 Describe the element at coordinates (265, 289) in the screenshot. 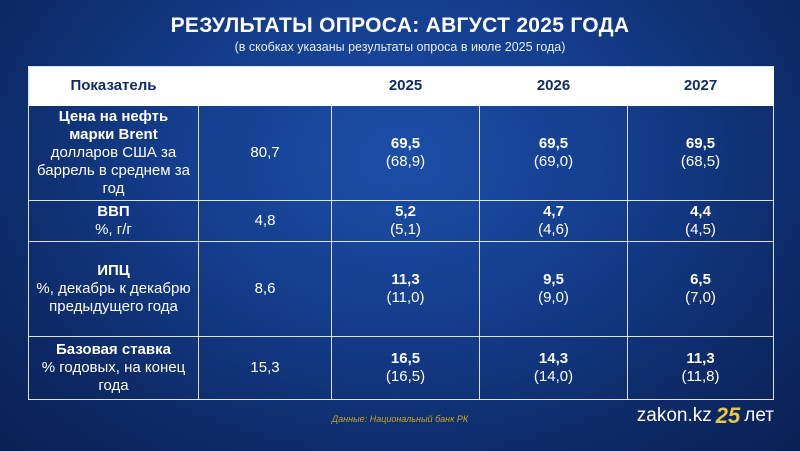

I see `fact-value: 8,6` at that location.